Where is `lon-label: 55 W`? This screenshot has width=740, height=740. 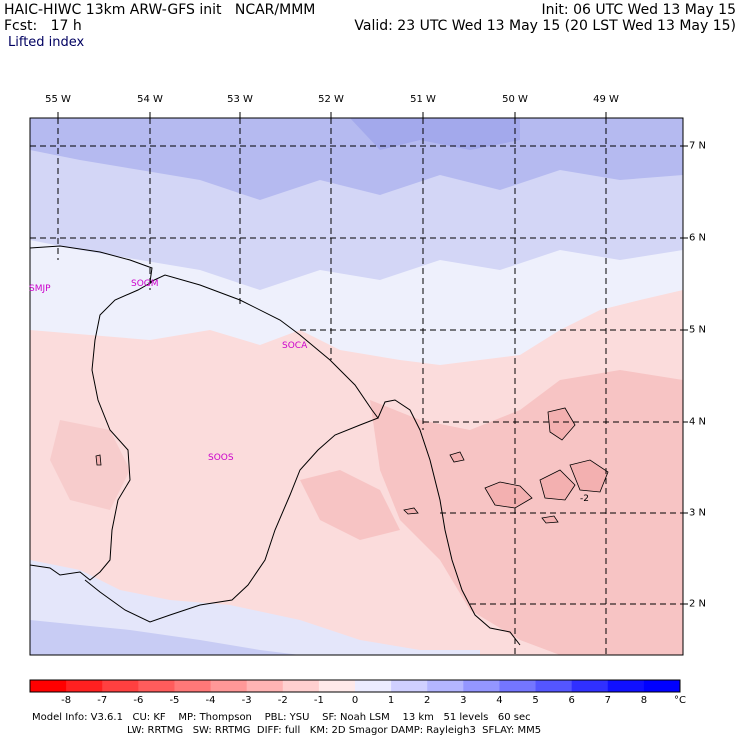 lon-label: 55 W is located at coordinates (58, 99).